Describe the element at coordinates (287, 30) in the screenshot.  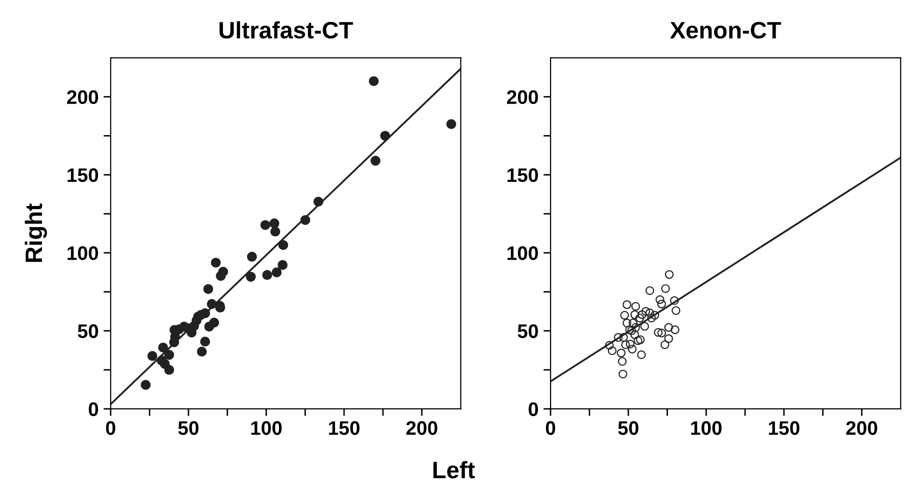
I see `chart-title: Ultrafast-CT` at that location.